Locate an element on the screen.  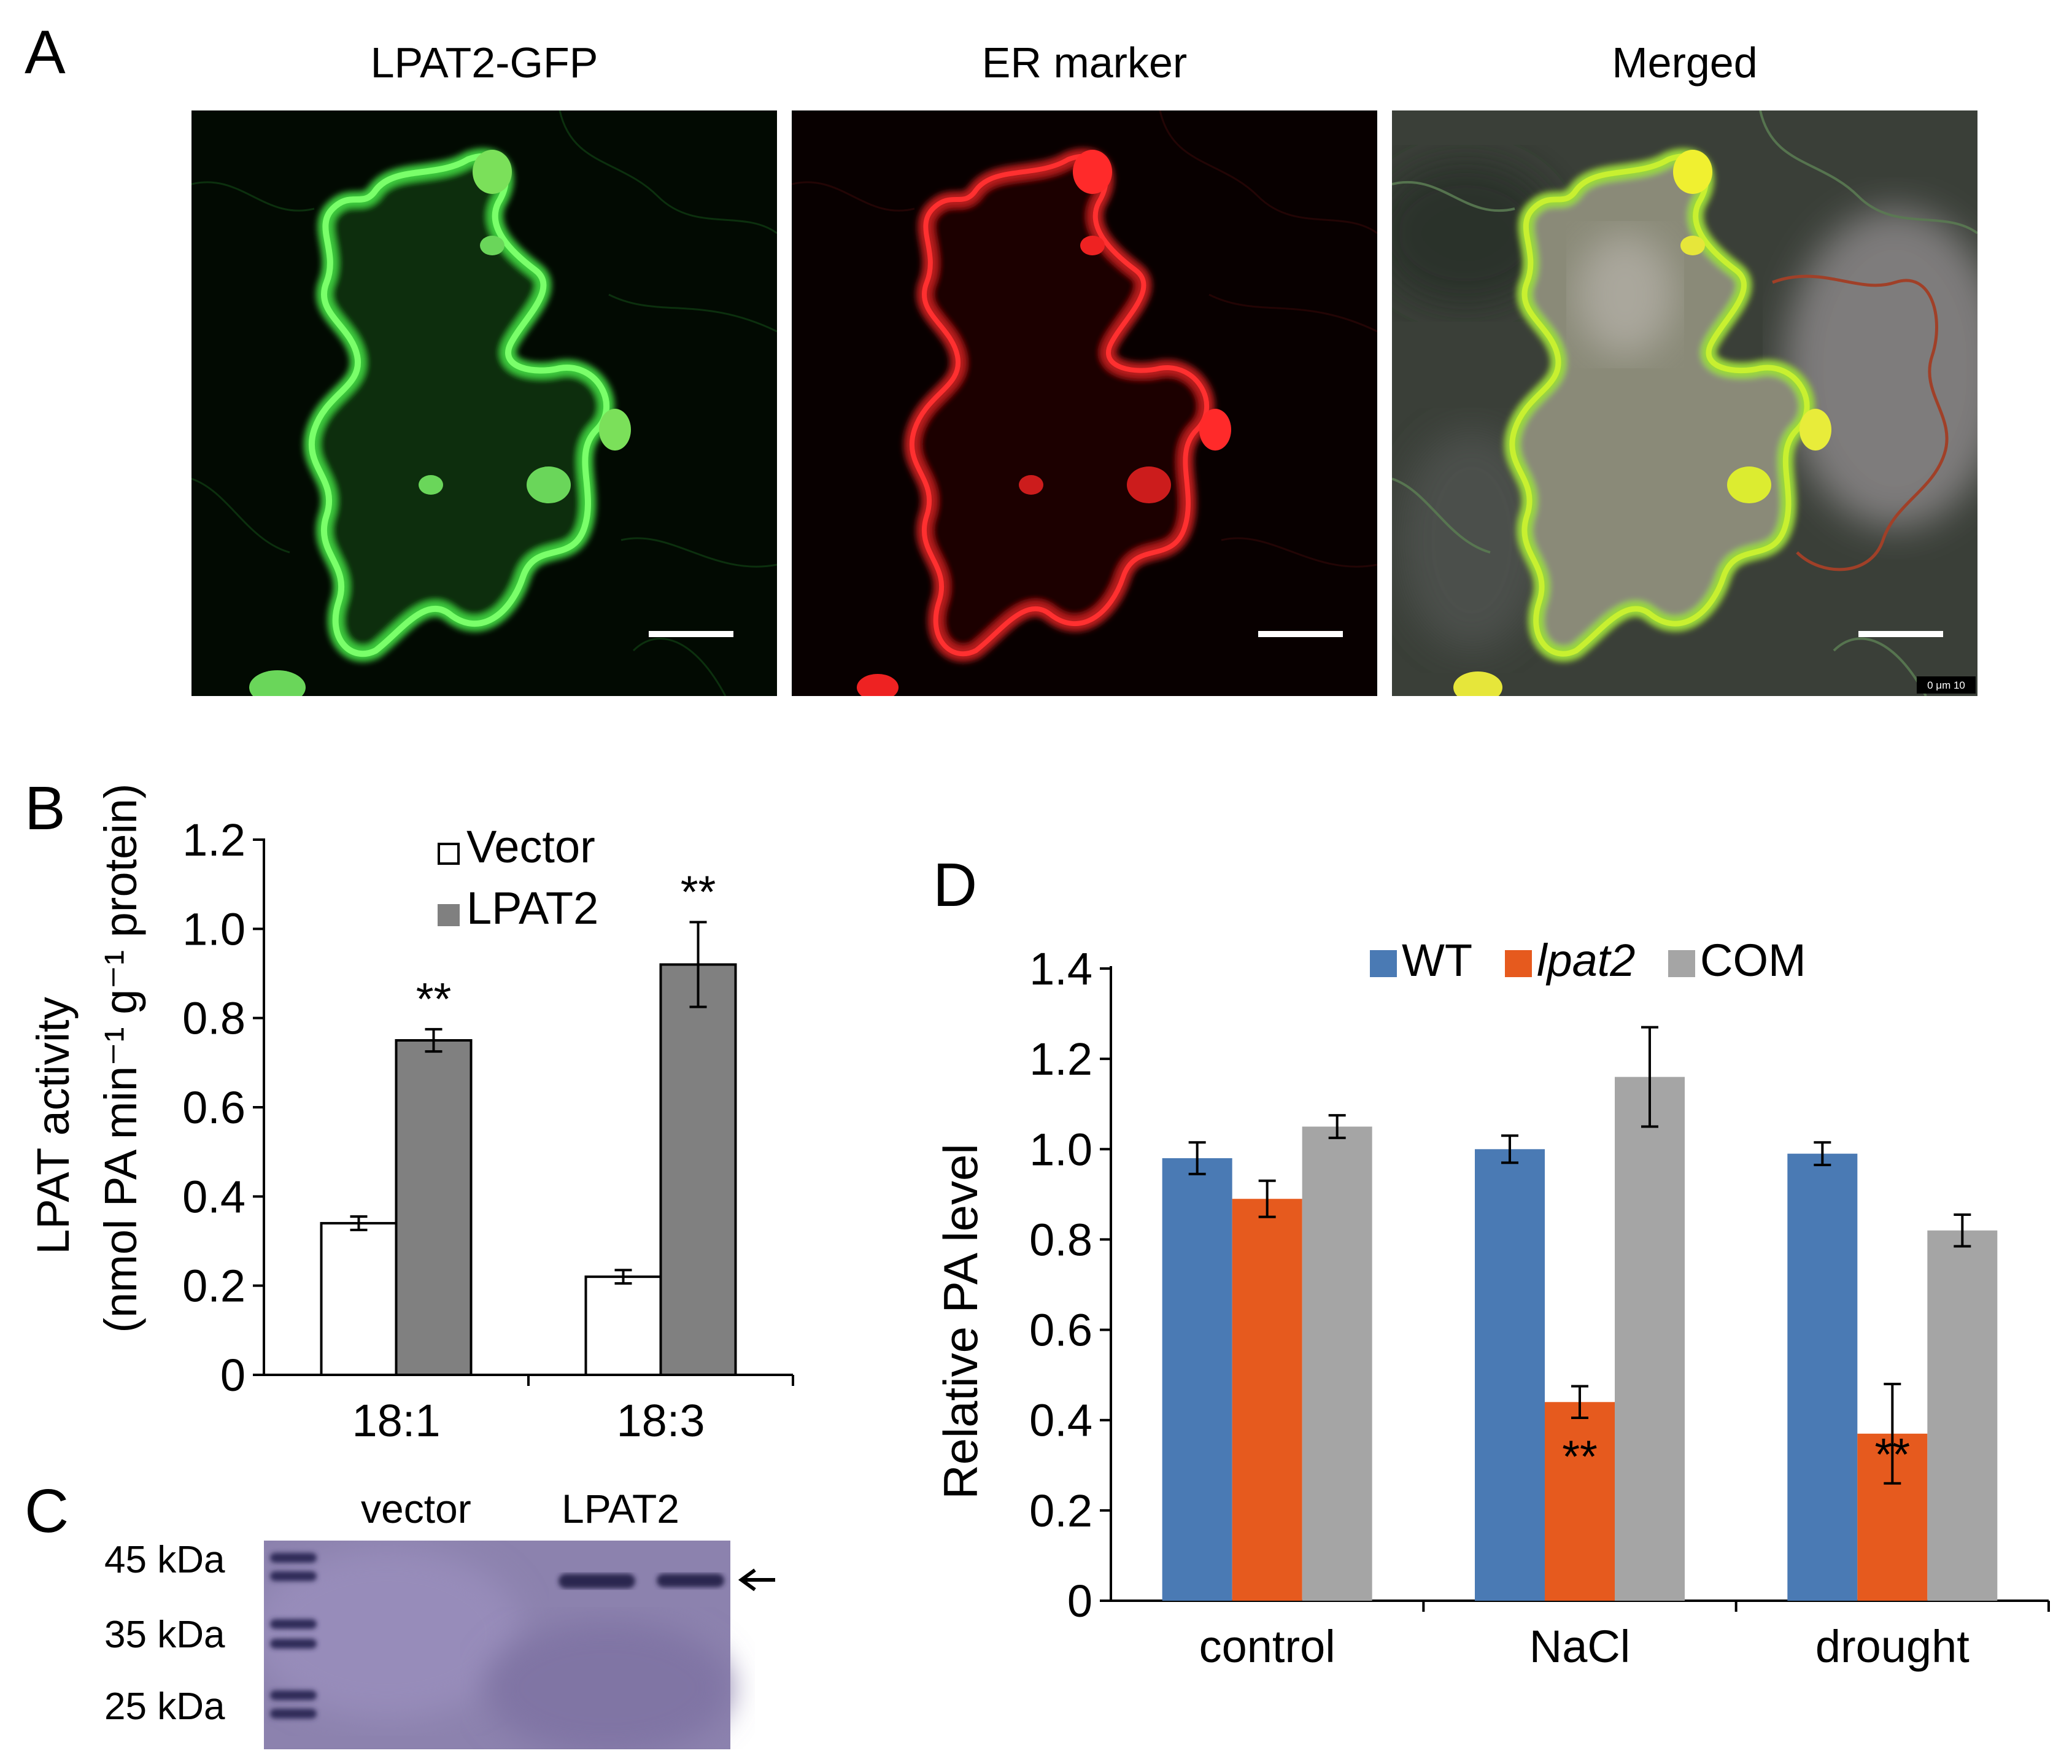
lane-label-lpat2: LPAT2 is located at coordinates (620, 1508).